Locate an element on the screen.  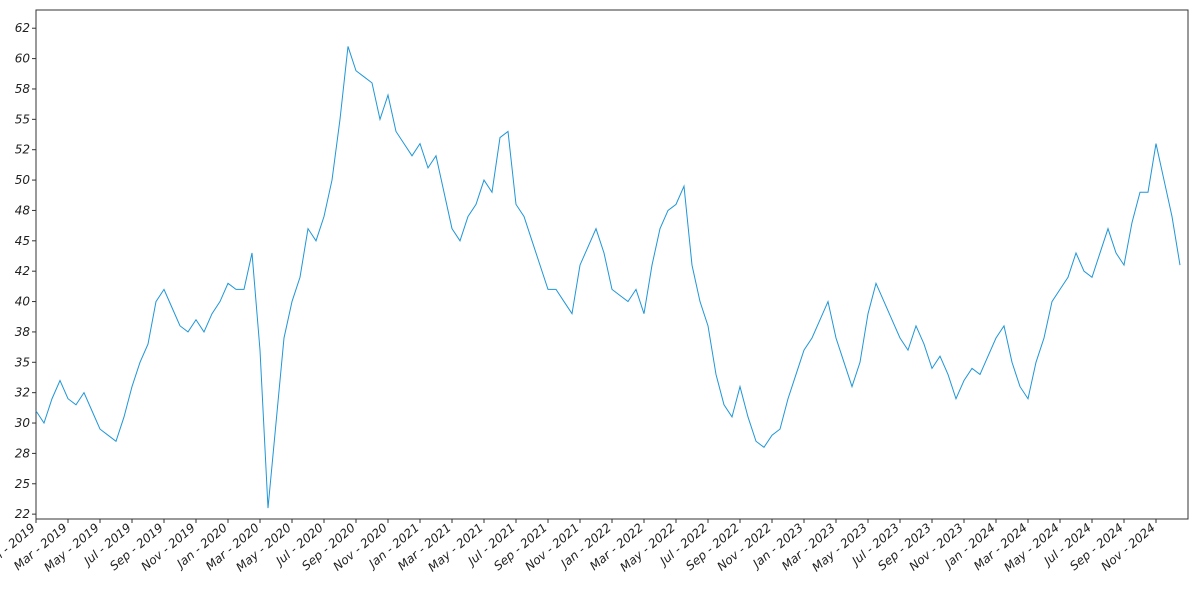
y-tick-label: 30 is located at coordinates (23, 423).